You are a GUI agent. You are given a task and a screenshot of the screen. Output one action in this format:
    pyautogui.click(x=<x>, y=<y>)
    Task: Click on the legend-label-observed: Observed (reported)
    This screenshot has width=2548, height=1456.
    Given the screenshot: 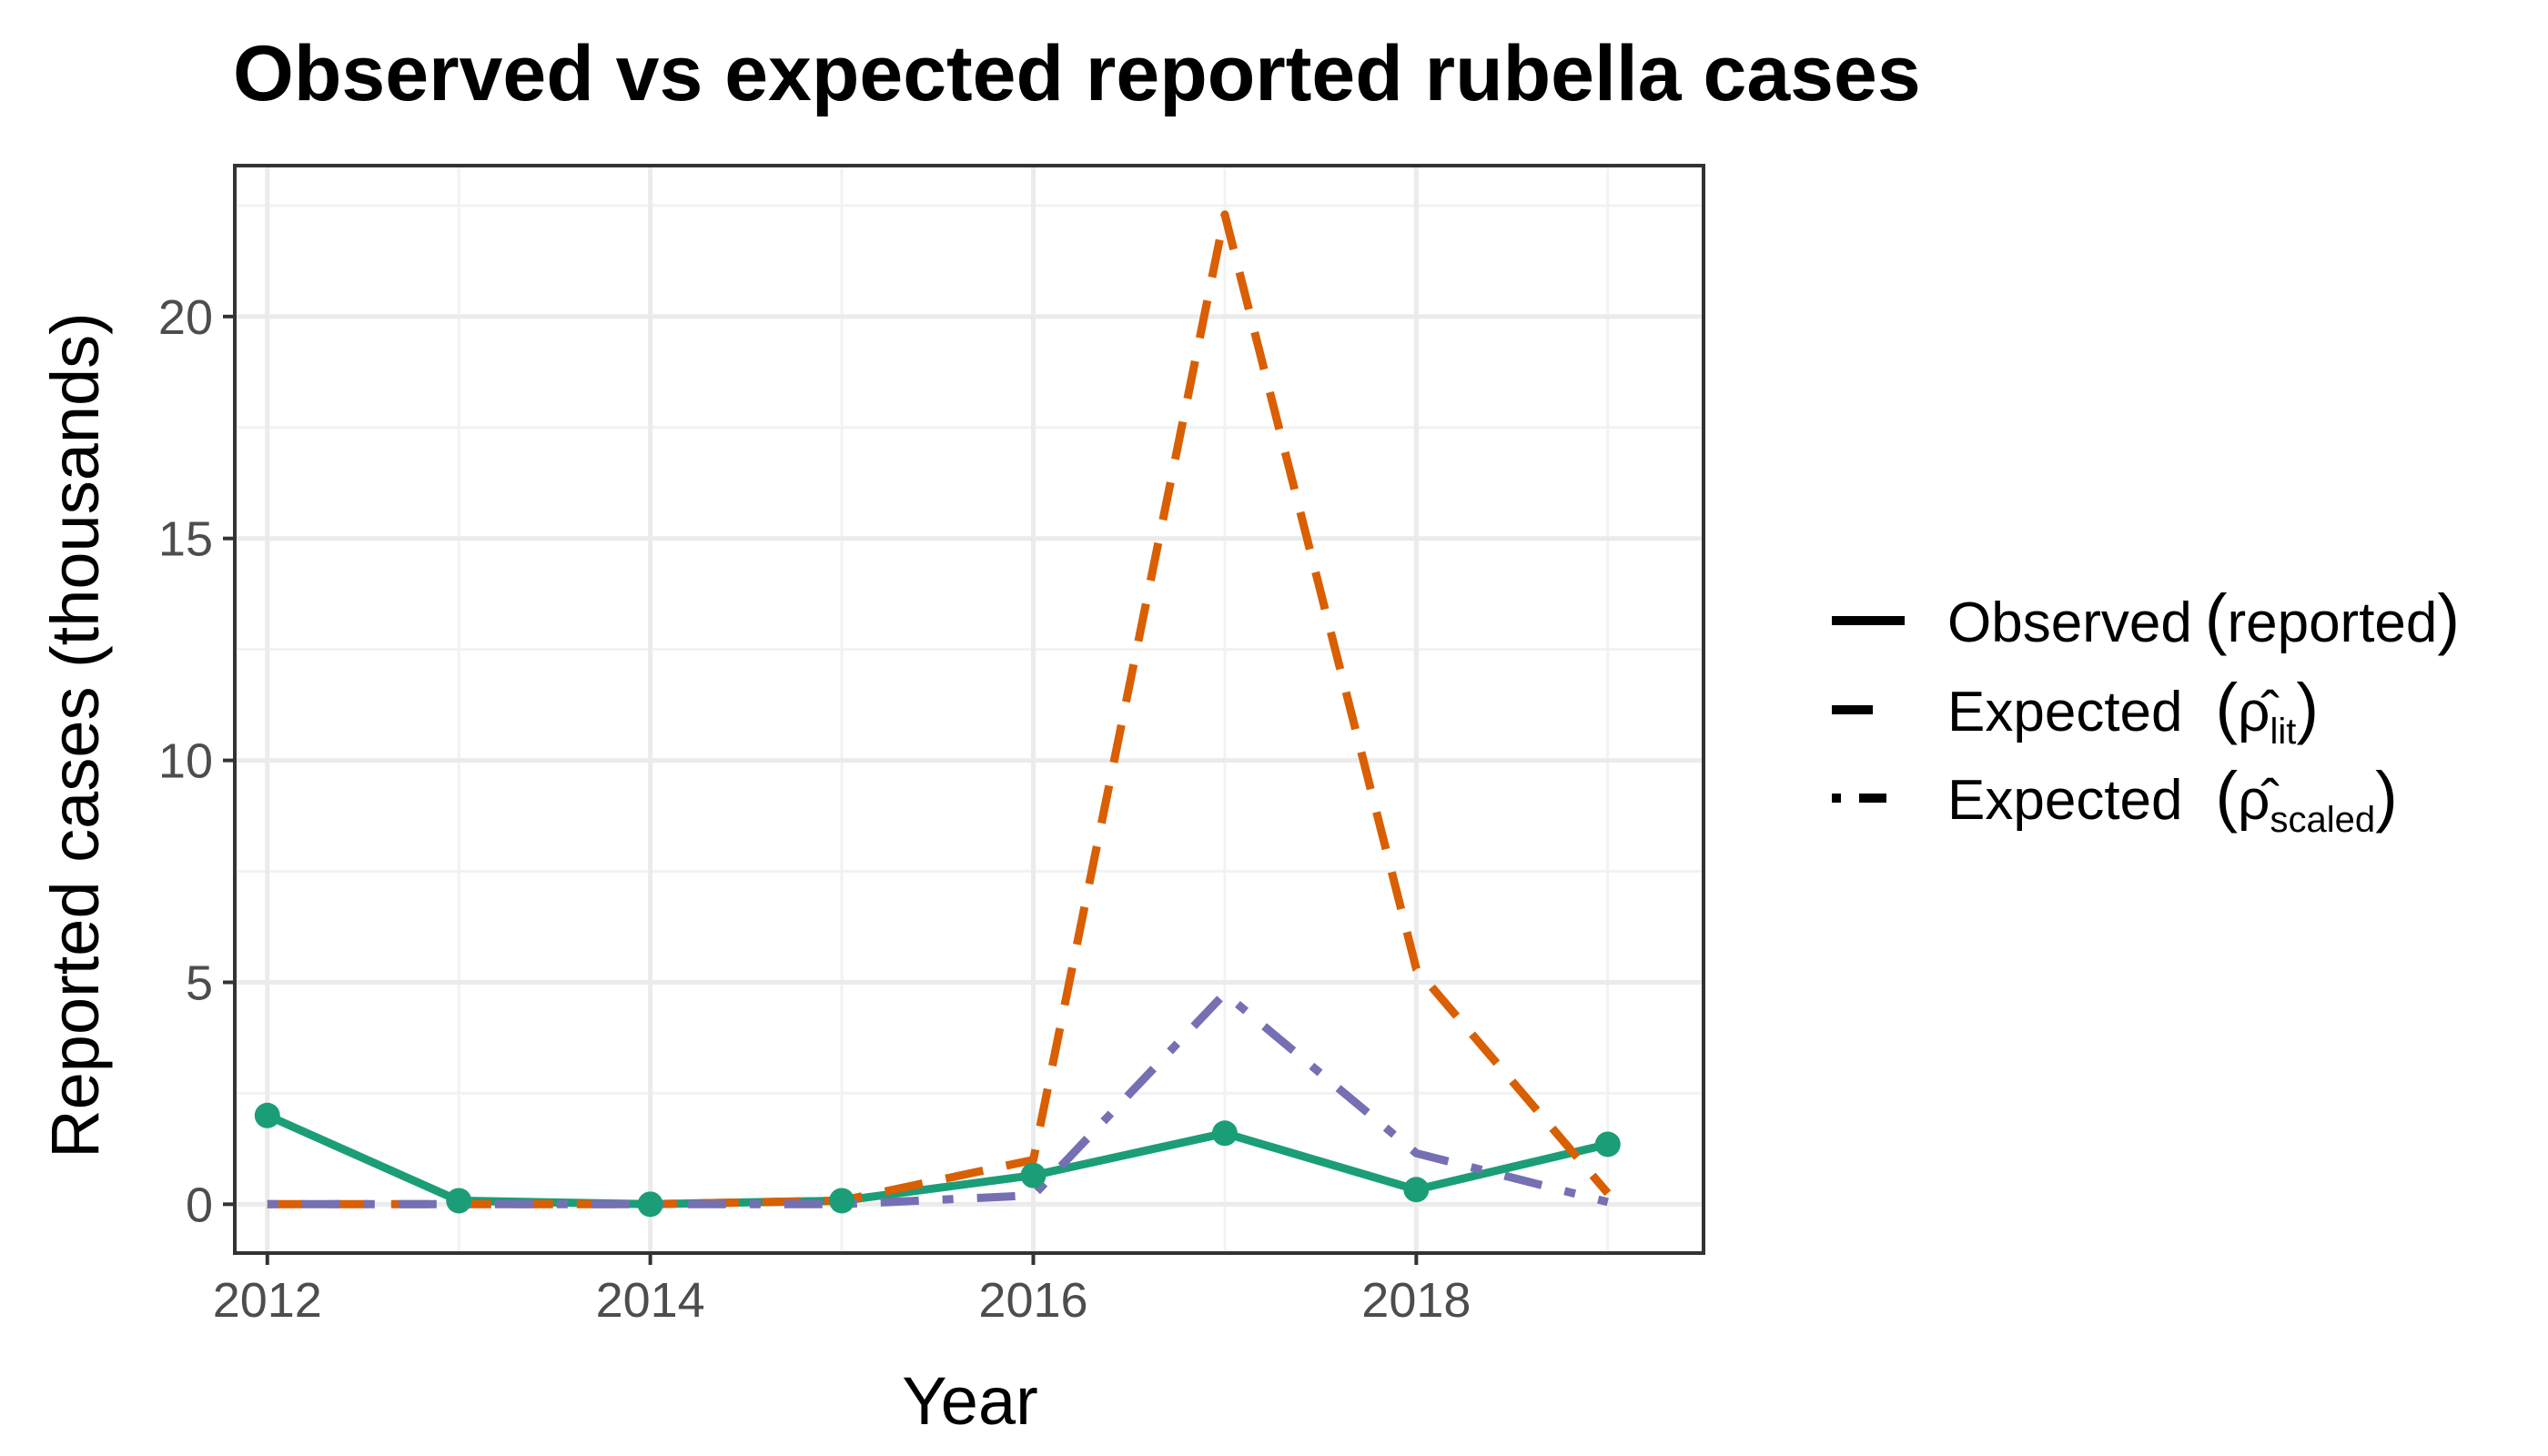 What is the action you would take?
    pyautogui.click(x=2203, y=618)
    